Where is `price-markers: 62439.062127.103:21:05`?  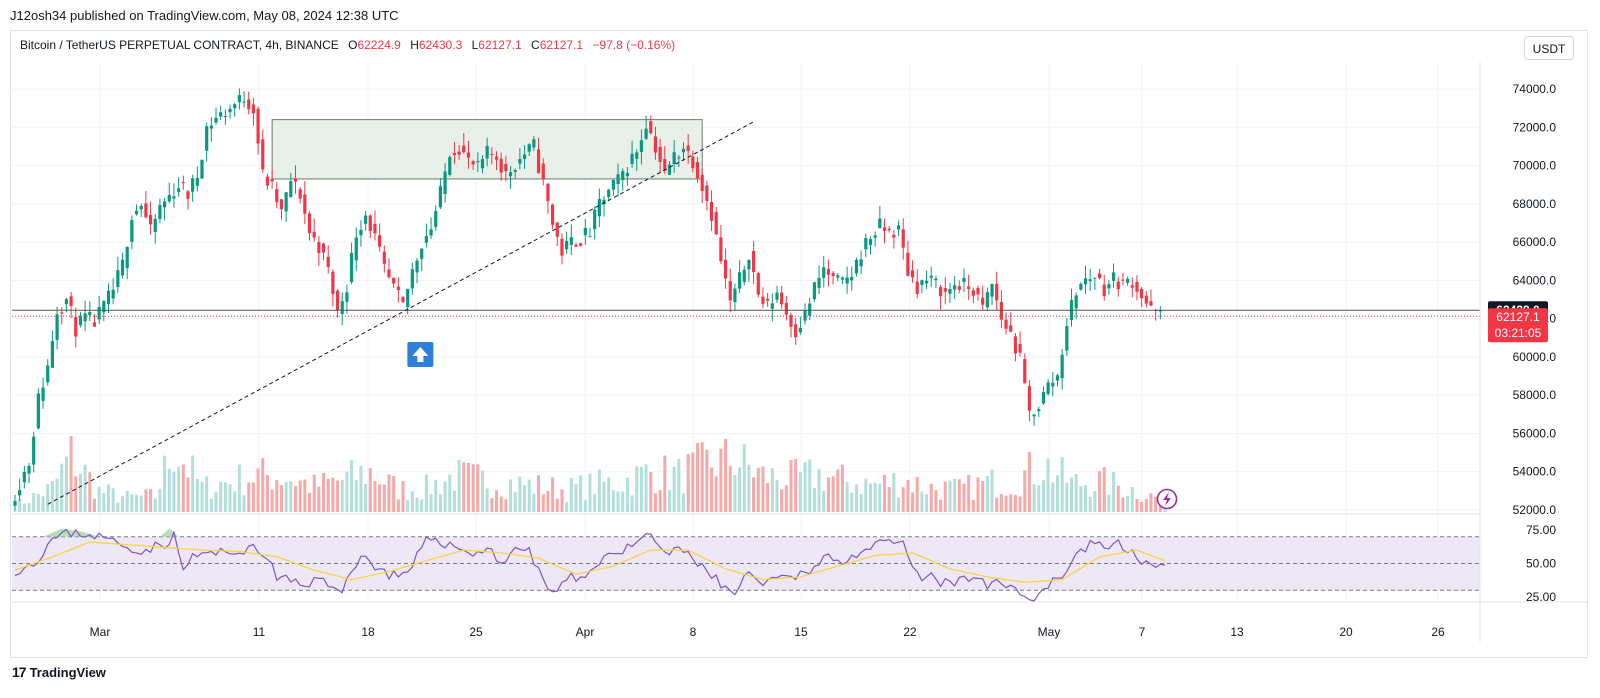
price-markers: 62439.062127.103:21:05 is located at coordinates (1518, 322).